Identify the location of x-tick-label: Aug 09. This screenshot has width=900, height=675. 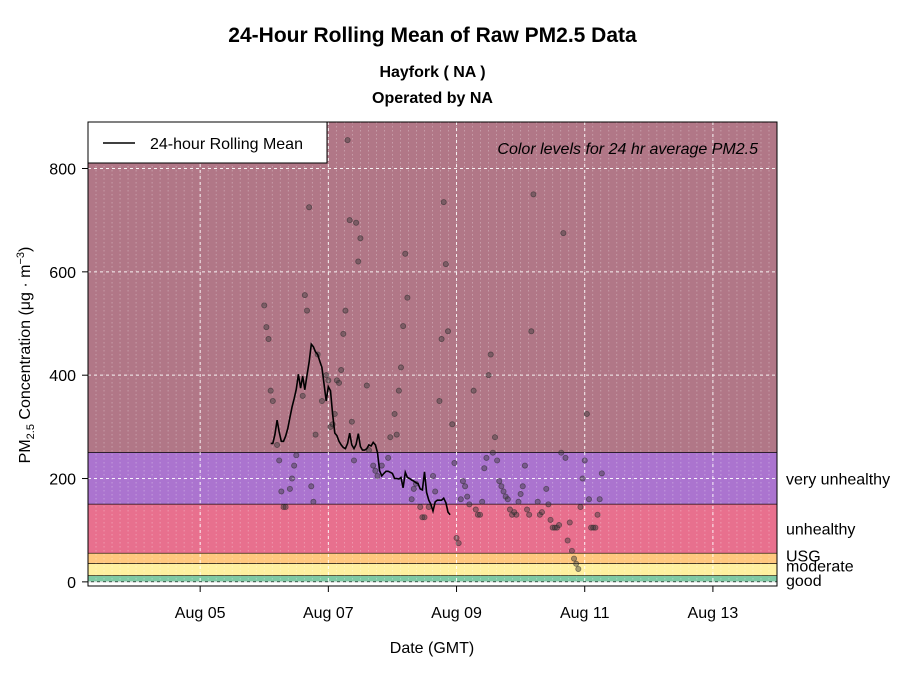
(456, 613).